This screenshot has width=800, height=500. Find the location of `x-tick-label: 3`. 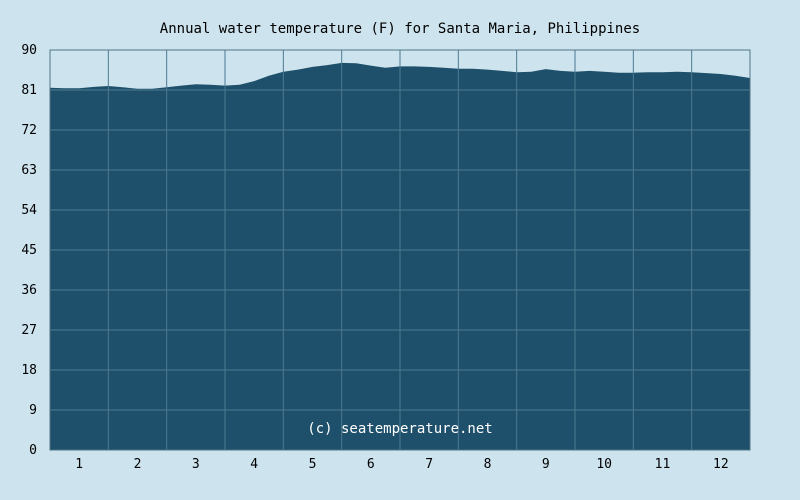

x-tick-label: 3 is located at coordinates (196, 464).